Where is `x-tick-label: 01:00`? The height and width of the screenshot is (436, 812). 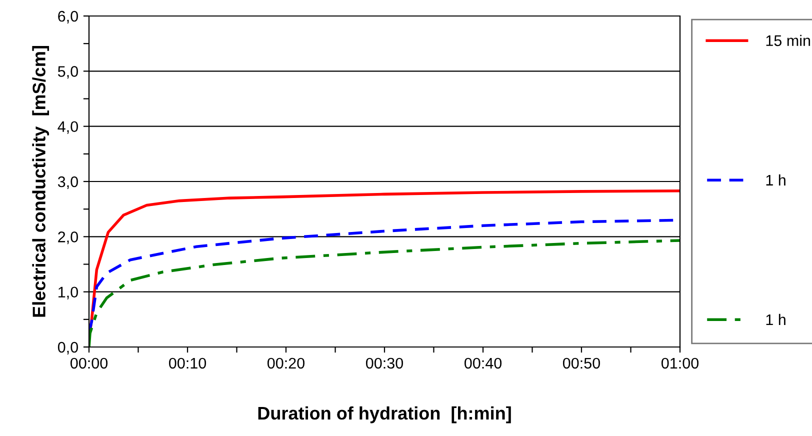
x-tick-label: 01:00 is located at coordinates (680, 363).